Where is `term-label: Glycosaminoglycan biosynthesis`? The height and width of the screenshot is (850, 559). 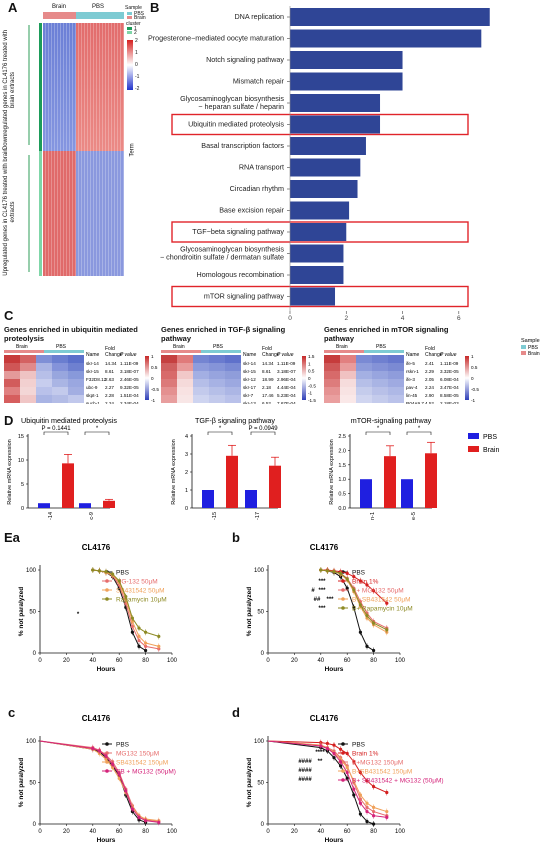
term-label: Glycosaminoglycan biosynthesis is located at coordinates (232, 98).